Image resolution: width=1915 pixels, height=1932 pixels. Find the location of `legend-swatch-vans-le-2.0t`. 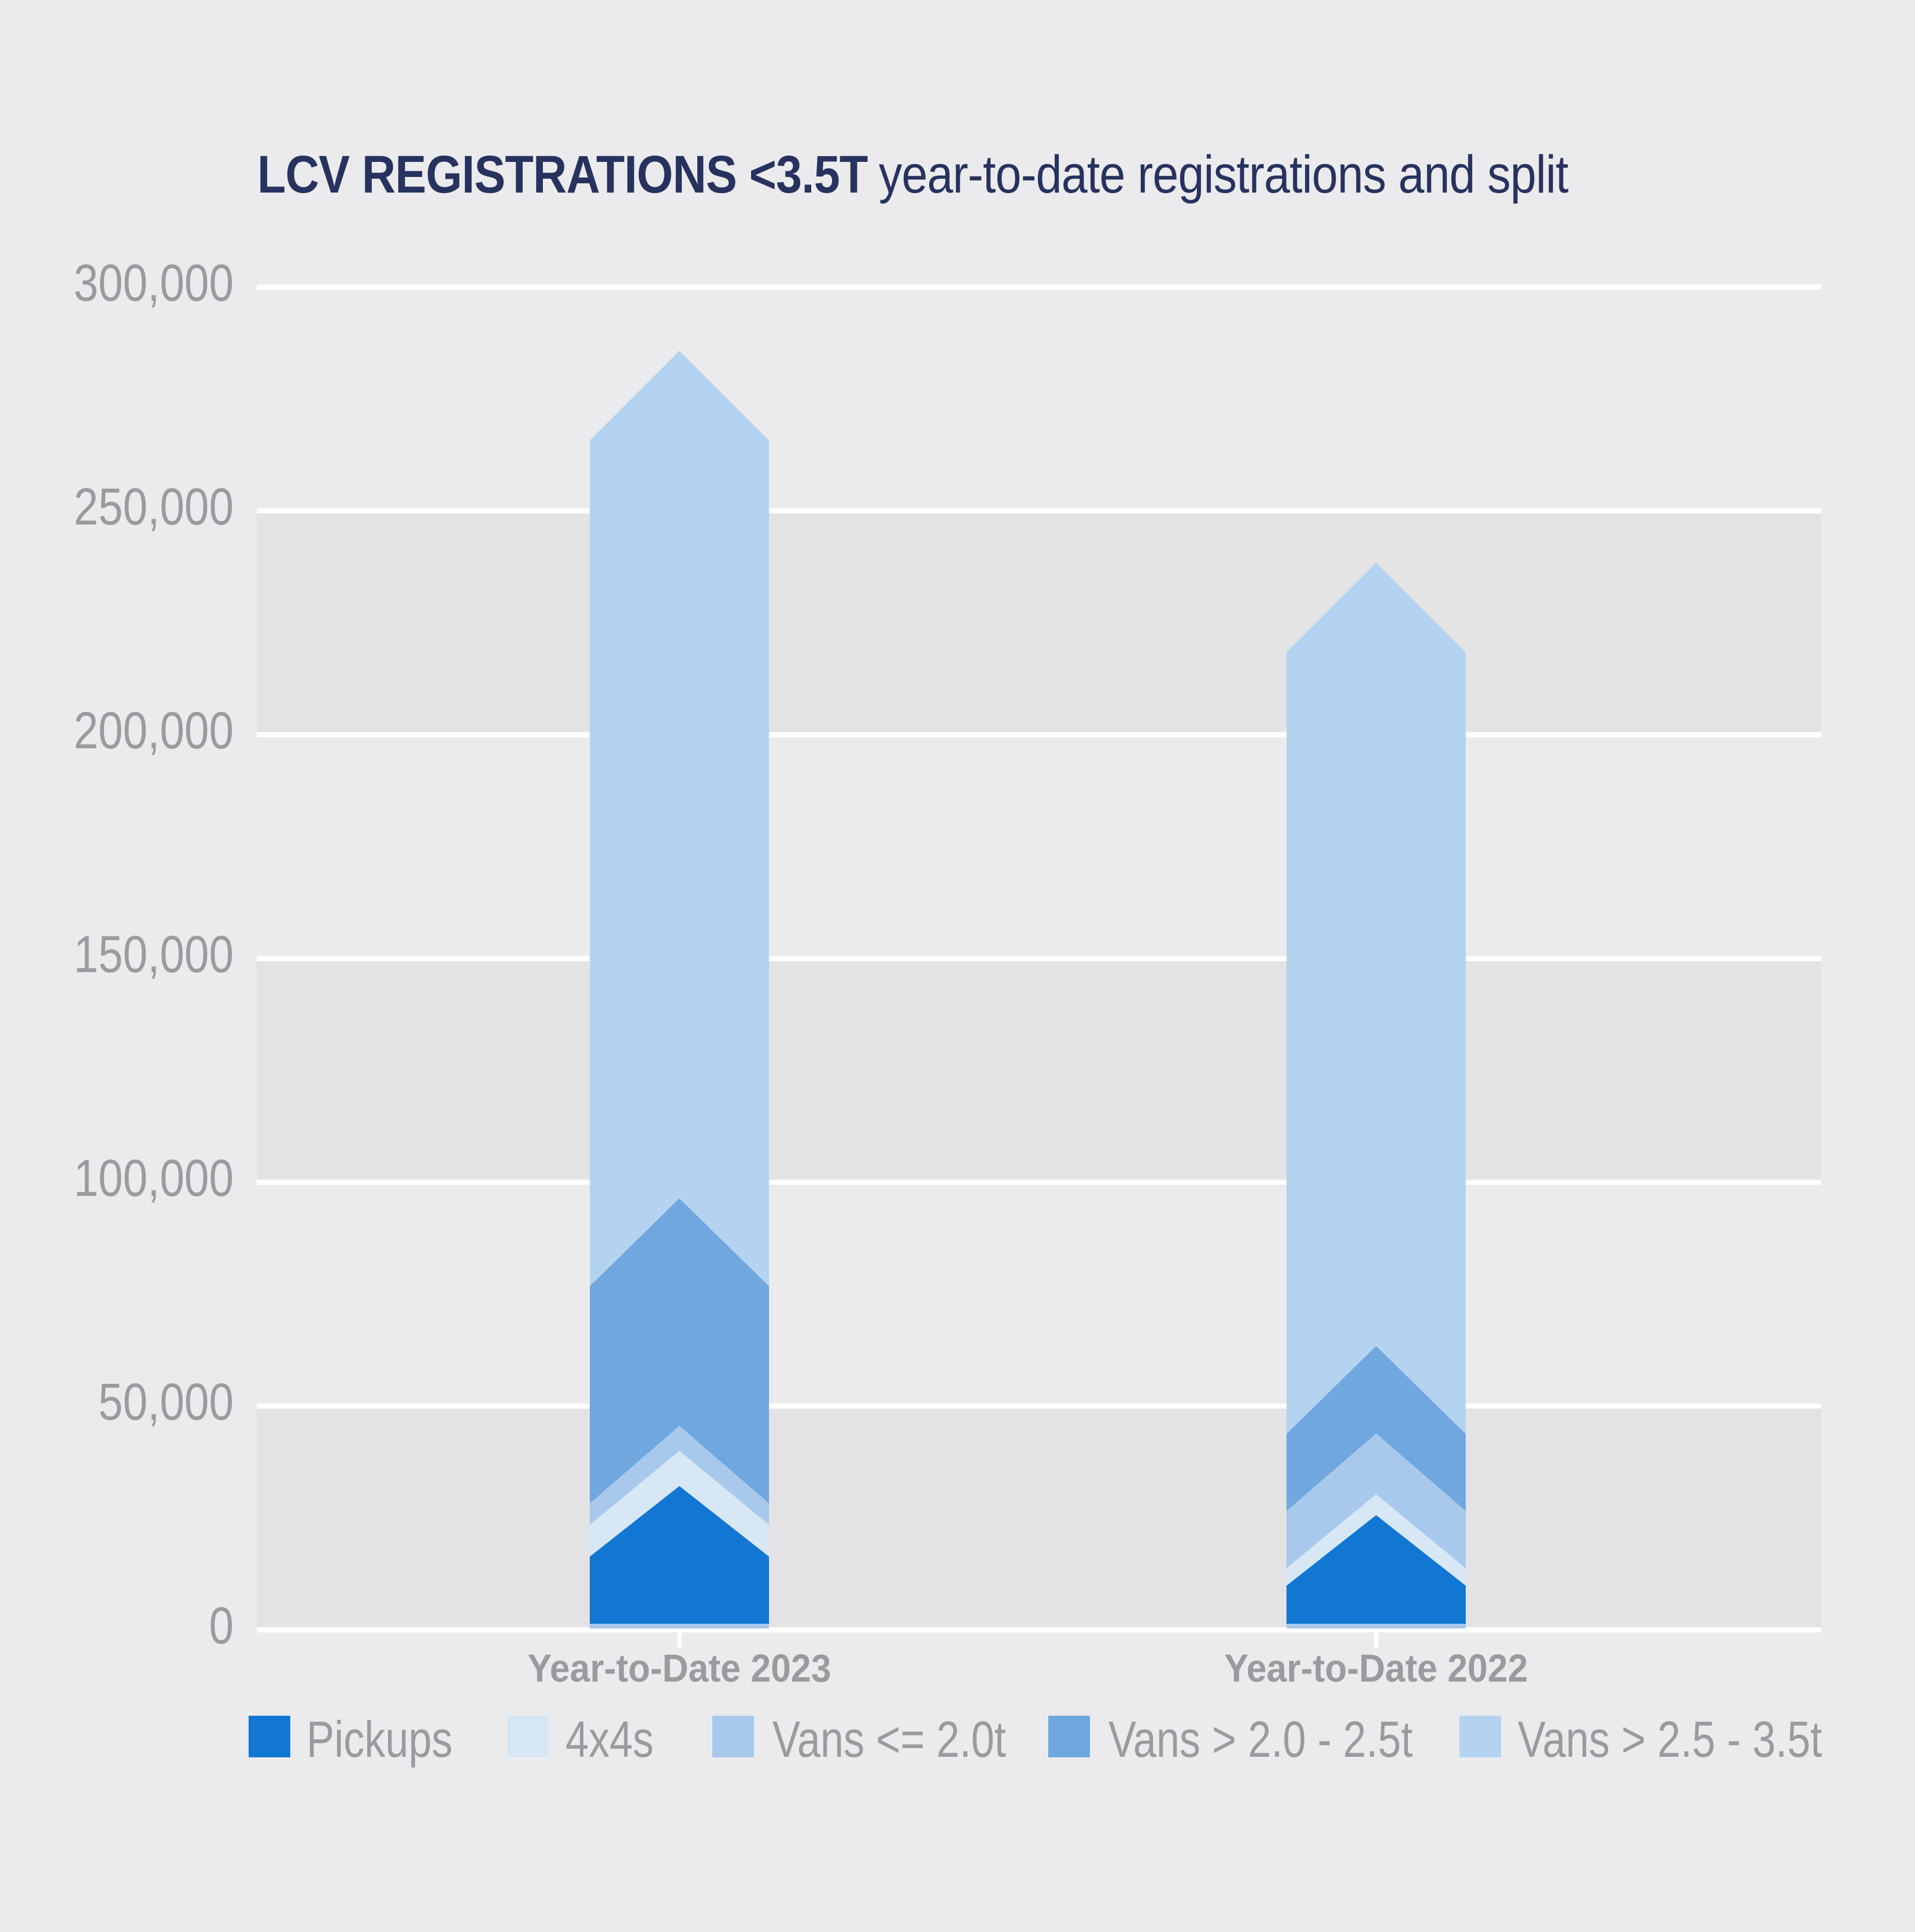

legend-swatch-vans-le-2.0t is located at coordinates (733, 1737).